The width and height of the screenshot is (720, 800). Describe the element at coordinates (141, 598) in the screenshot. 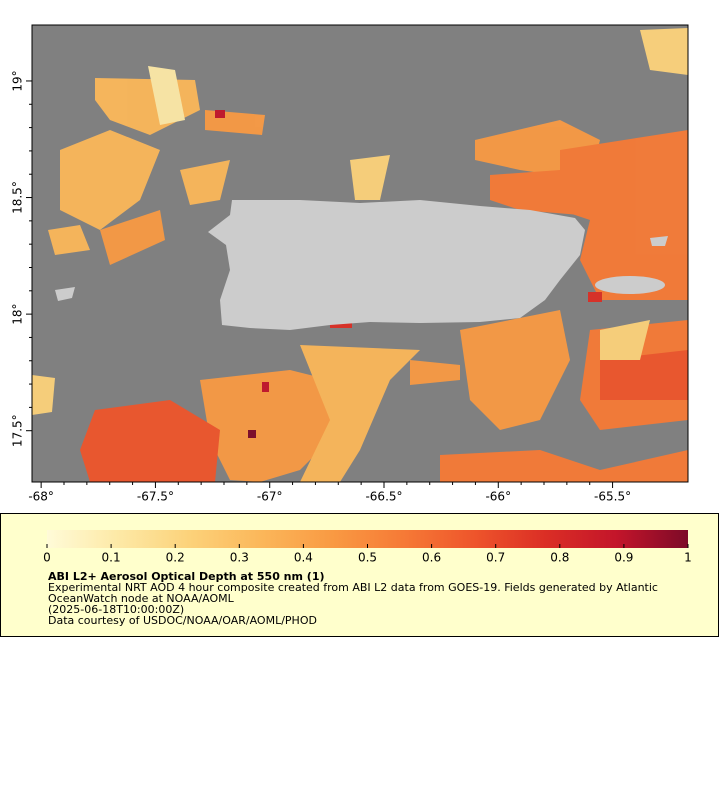

I see `caption-line: OceanWatch node at NOAA/AOML` at that location.